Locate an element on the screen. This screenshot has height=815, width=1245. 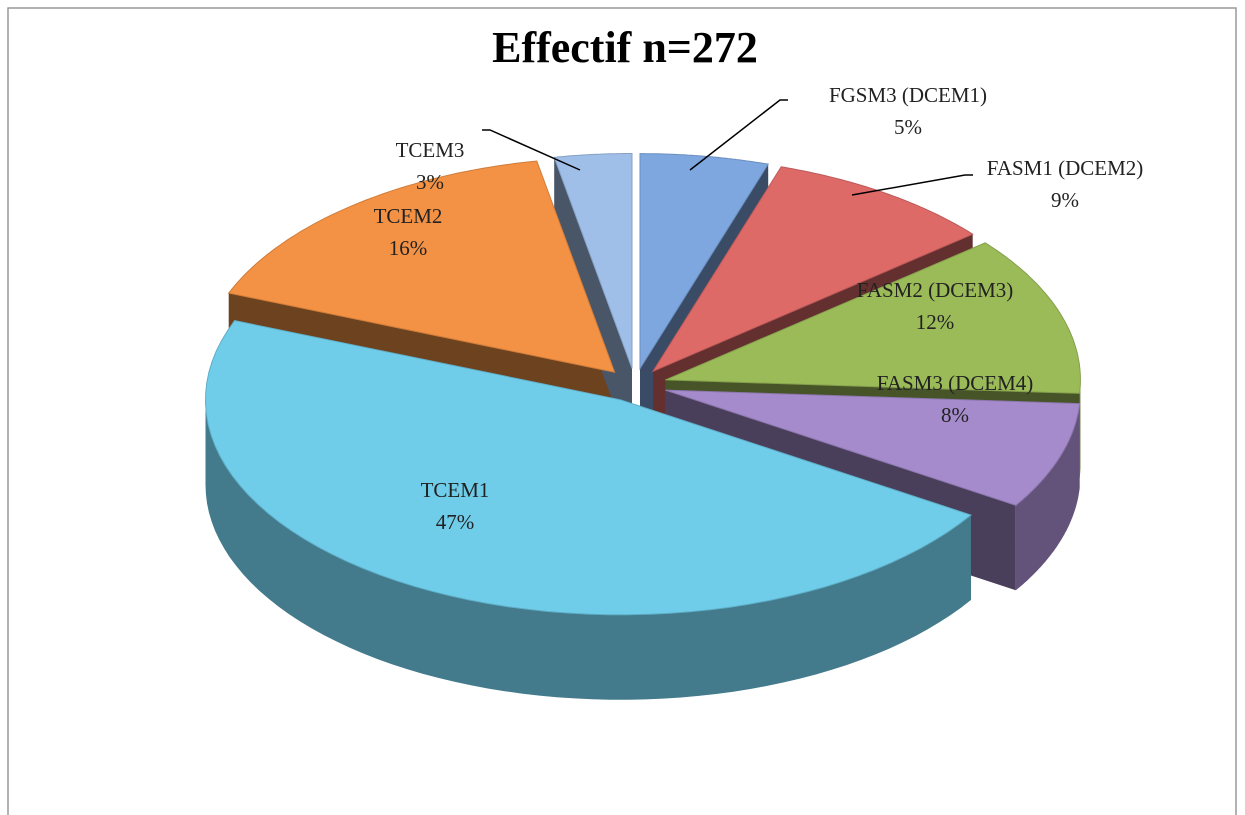
slice-label: FASM3 (DCEM4) is located at coordinates (955, 383).